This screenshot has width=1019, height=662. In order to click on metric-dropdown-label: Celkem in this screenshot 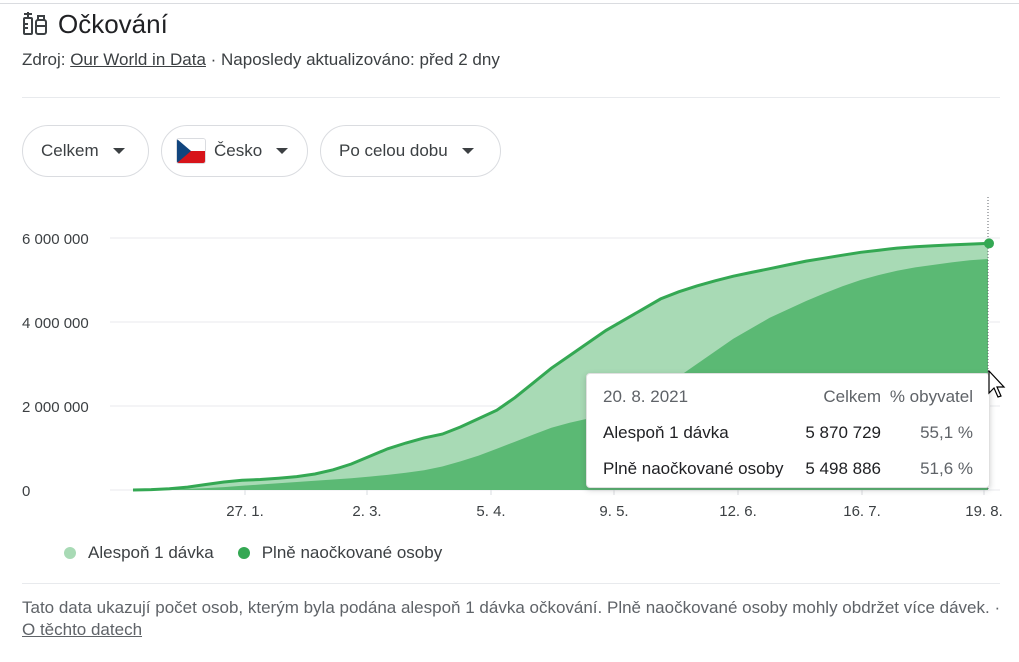, I will do `click(70, 150)`.